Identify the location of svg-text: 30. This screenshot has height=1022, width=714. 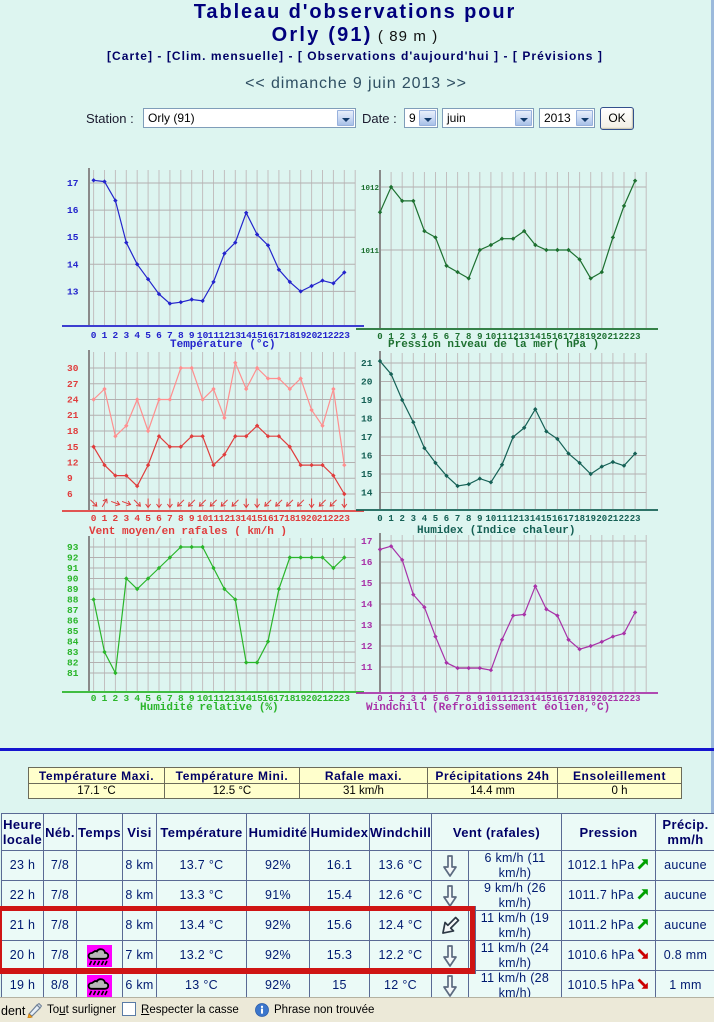
(73, 368).